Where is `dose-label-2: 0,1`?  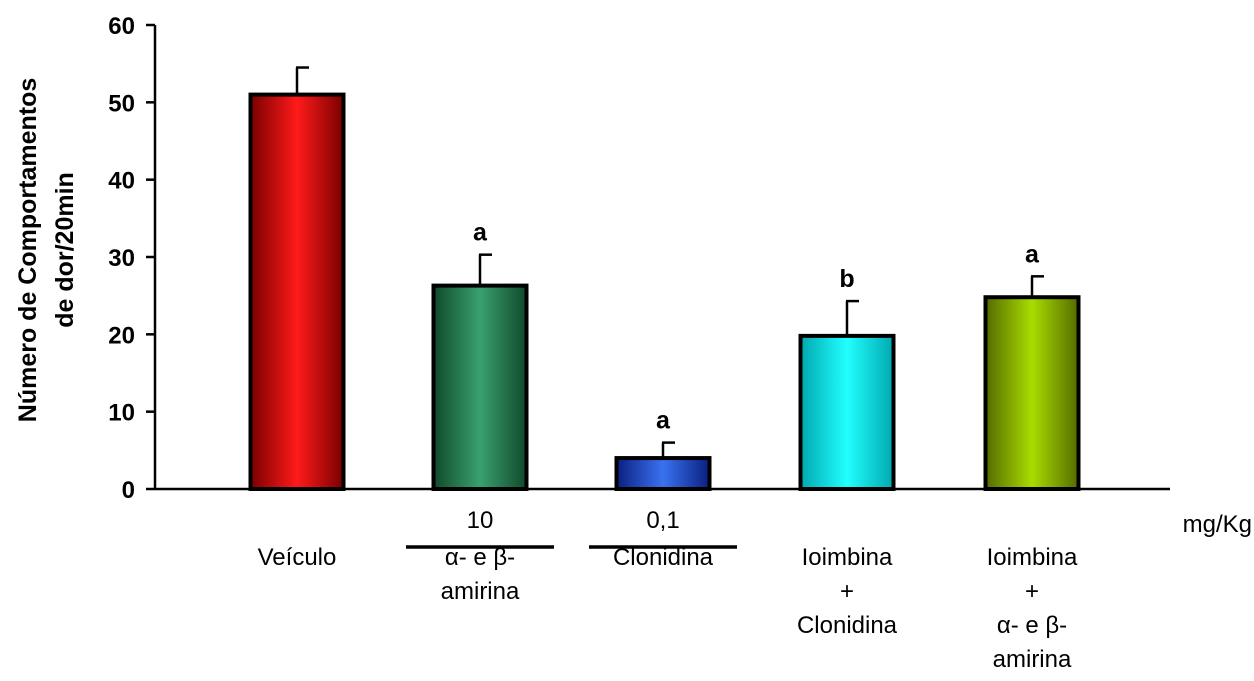 dose-label-2: 0,1 is located at coordinates (662, 520).